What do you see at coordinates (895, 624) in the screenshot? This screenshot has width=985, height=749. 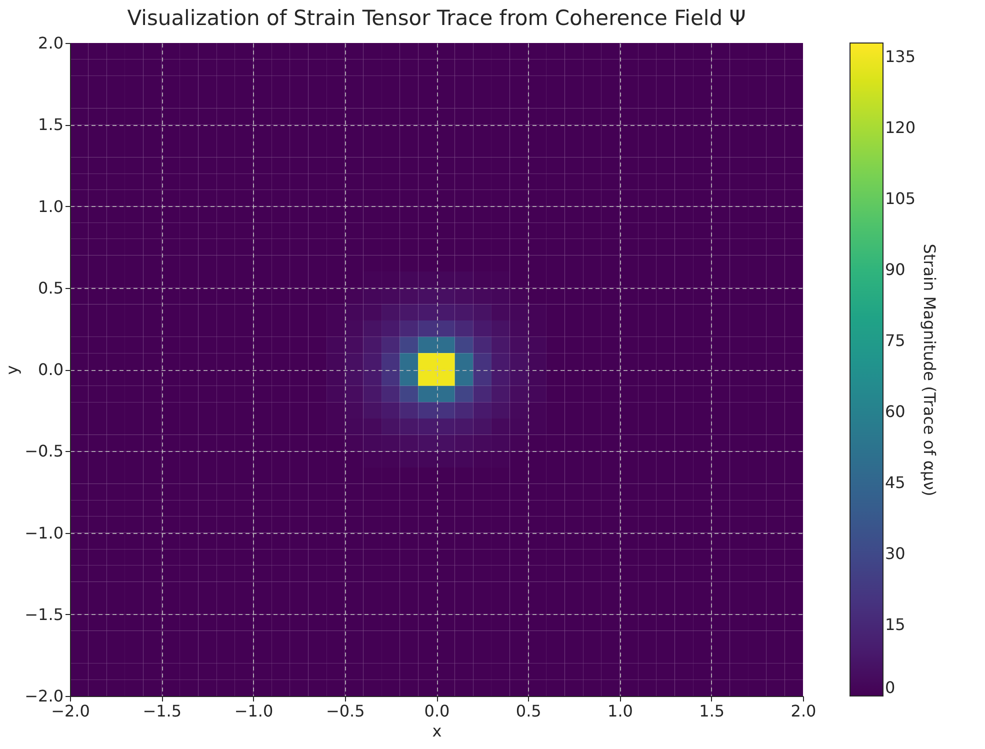 I see `color-bar-label: 15` at bounding box center [895, 624].